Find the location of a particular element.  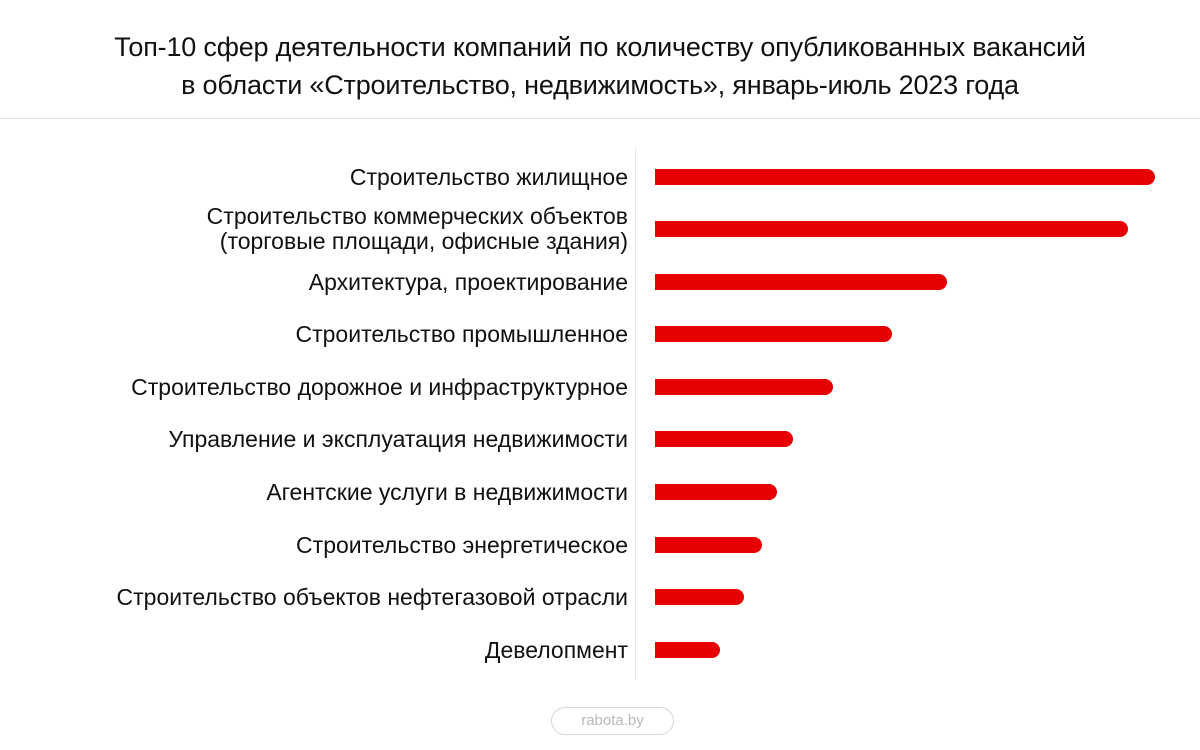

bar-label-line: (торговые площади, офисные здания) is located at coordinates (423, 241).